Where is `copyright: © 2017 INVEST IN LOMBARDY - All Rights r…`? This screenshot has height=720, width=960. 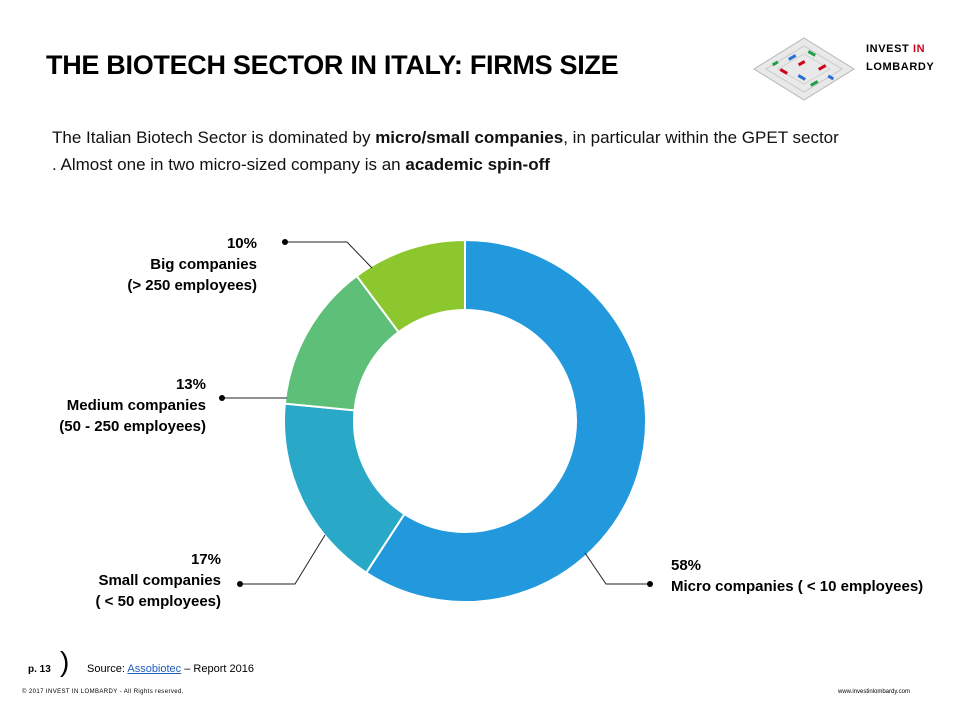 copyright: © 2017 INVEST IN LOMBARDY - All Rights r… is located at coordinates (103, 692).